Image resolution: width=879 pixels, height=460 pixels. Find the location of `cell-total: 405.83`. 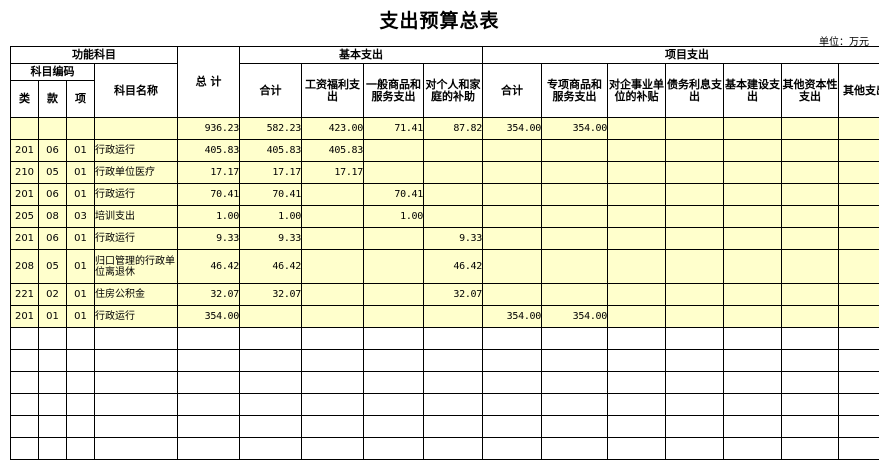

cell-total: 405.83 is located at coordinates (209, 151).